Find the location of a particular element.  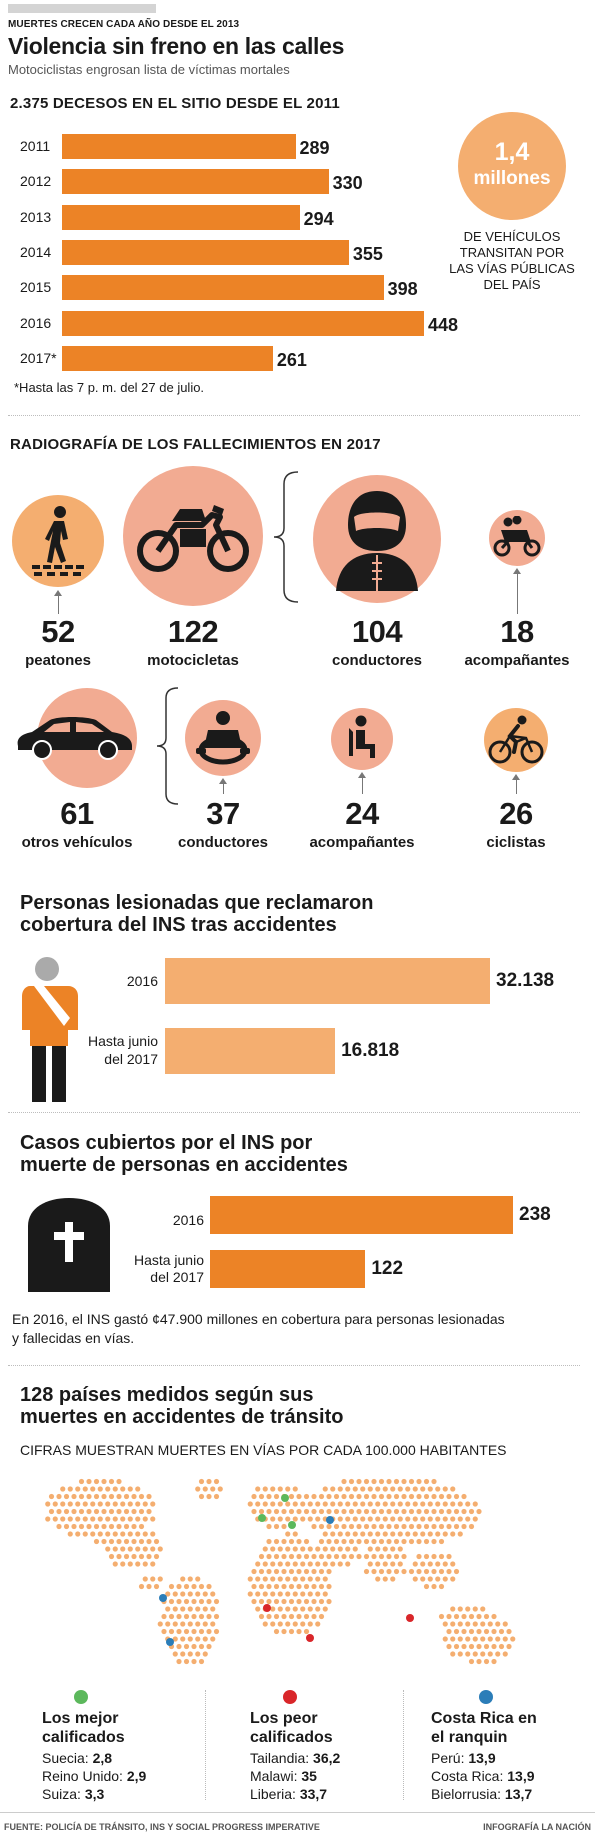

worst-row: Malawi: 35 is located at coordinates (283, 1776).